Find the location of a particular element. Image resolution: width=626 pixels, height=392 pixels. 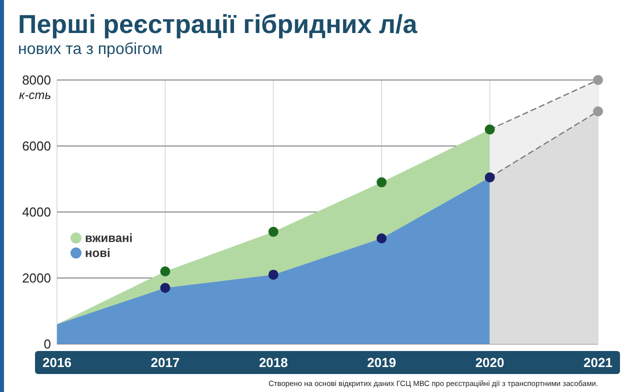

x-tick-label: 2018 is located at coordinates (273, 362).